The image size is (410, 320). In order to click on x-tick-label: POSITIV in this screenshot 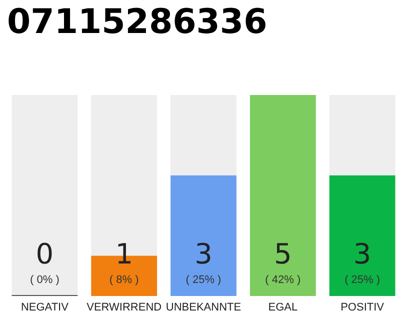, I will do `click(362, 308)`.